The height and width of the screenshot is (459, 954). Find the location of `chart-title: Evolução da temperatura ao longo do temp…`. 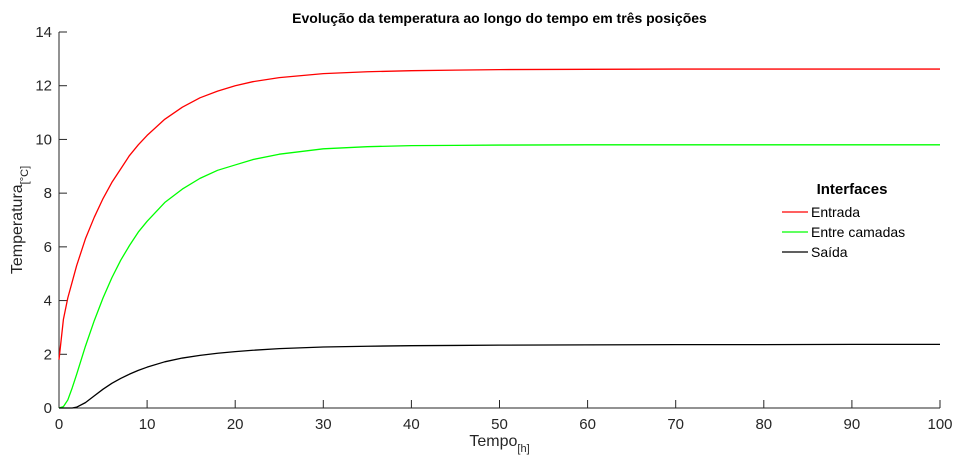

chart-title: Evolução da temperatura ao longo do temp… is located at coordinates (499, 18).